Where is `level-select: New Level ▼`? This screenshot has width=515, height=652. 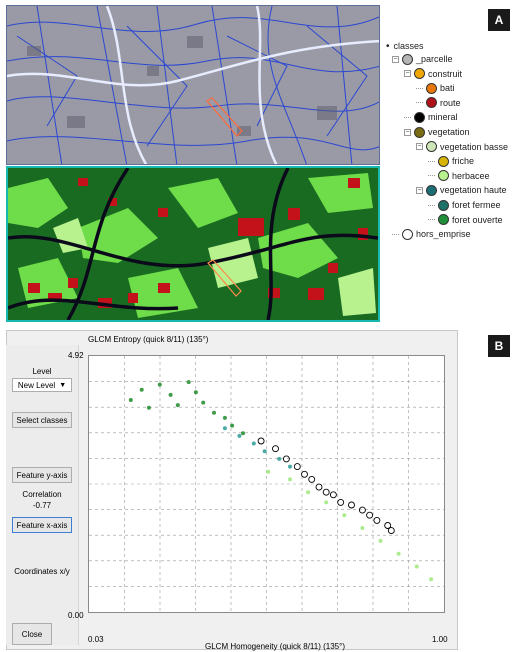 level-select: New Level ▼ is located at coordinates (42, 385).